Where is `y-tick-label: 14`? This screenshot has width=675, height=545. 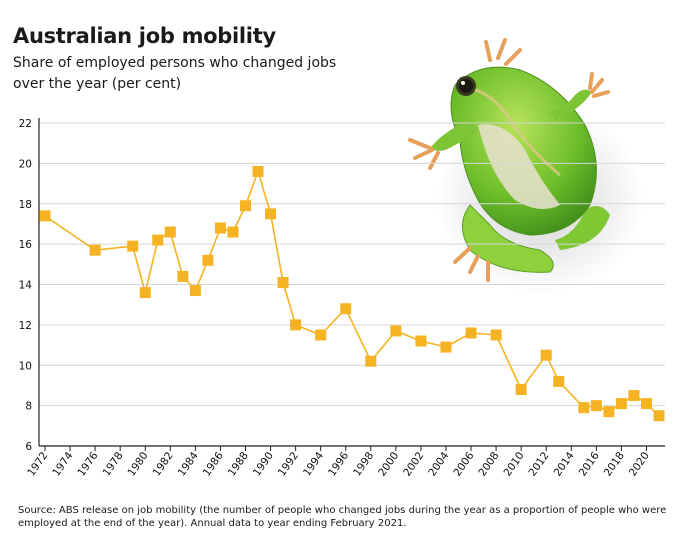 y-tick-label: 14 is located at coordinates (26, 286).